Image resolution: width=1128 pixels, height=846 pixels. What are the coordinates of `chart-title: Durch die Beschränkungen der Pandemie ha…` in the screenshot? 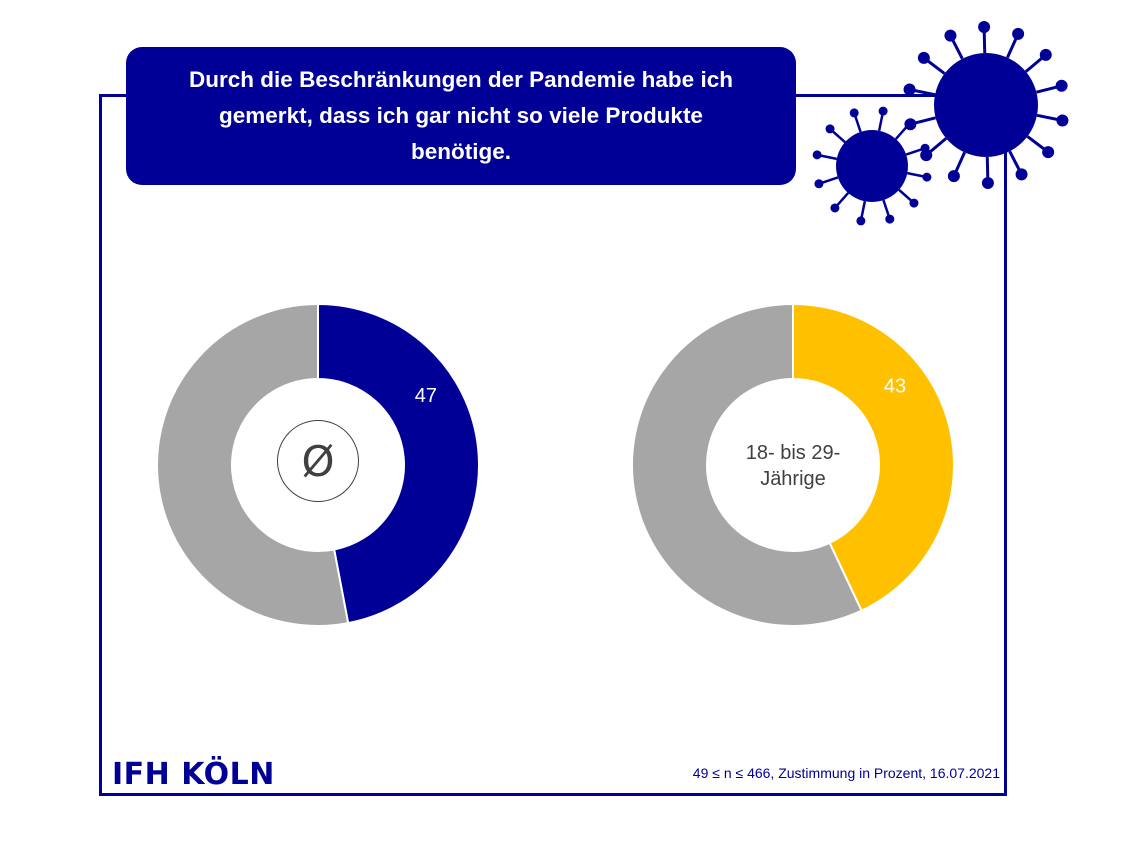 It's located at (461, 115).